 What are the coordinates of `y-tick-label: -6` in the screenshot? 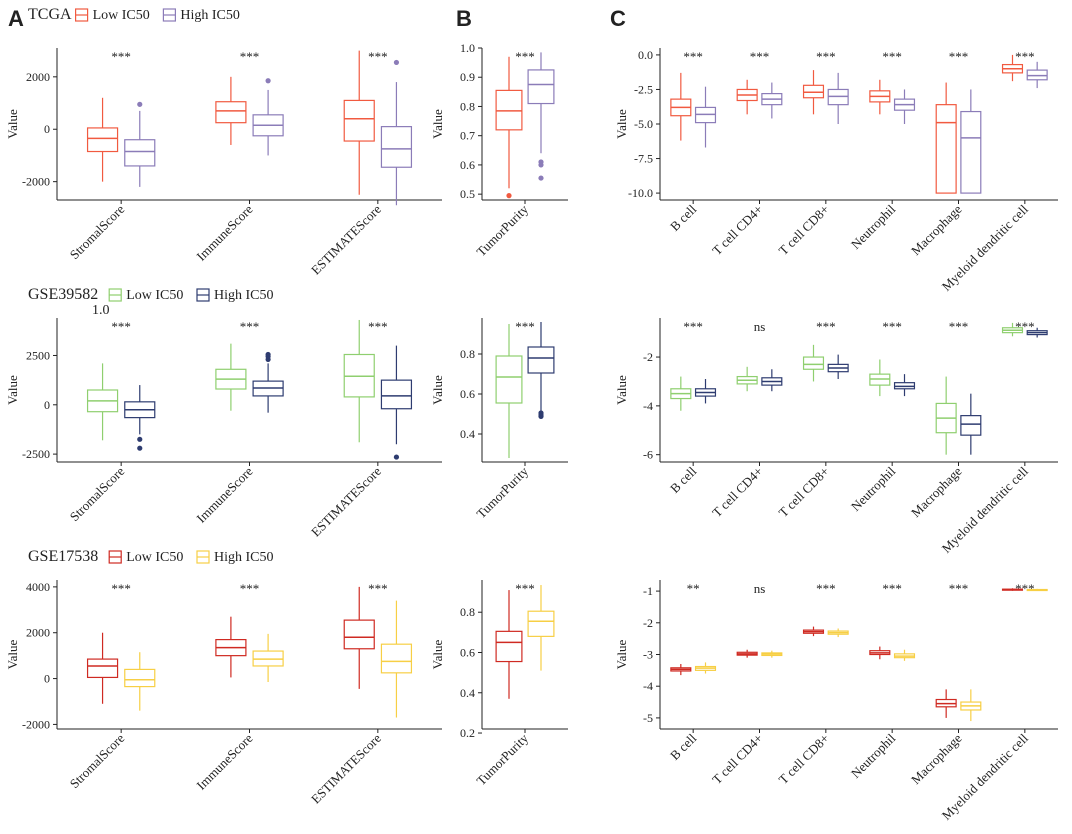 It's located at (648, 455).